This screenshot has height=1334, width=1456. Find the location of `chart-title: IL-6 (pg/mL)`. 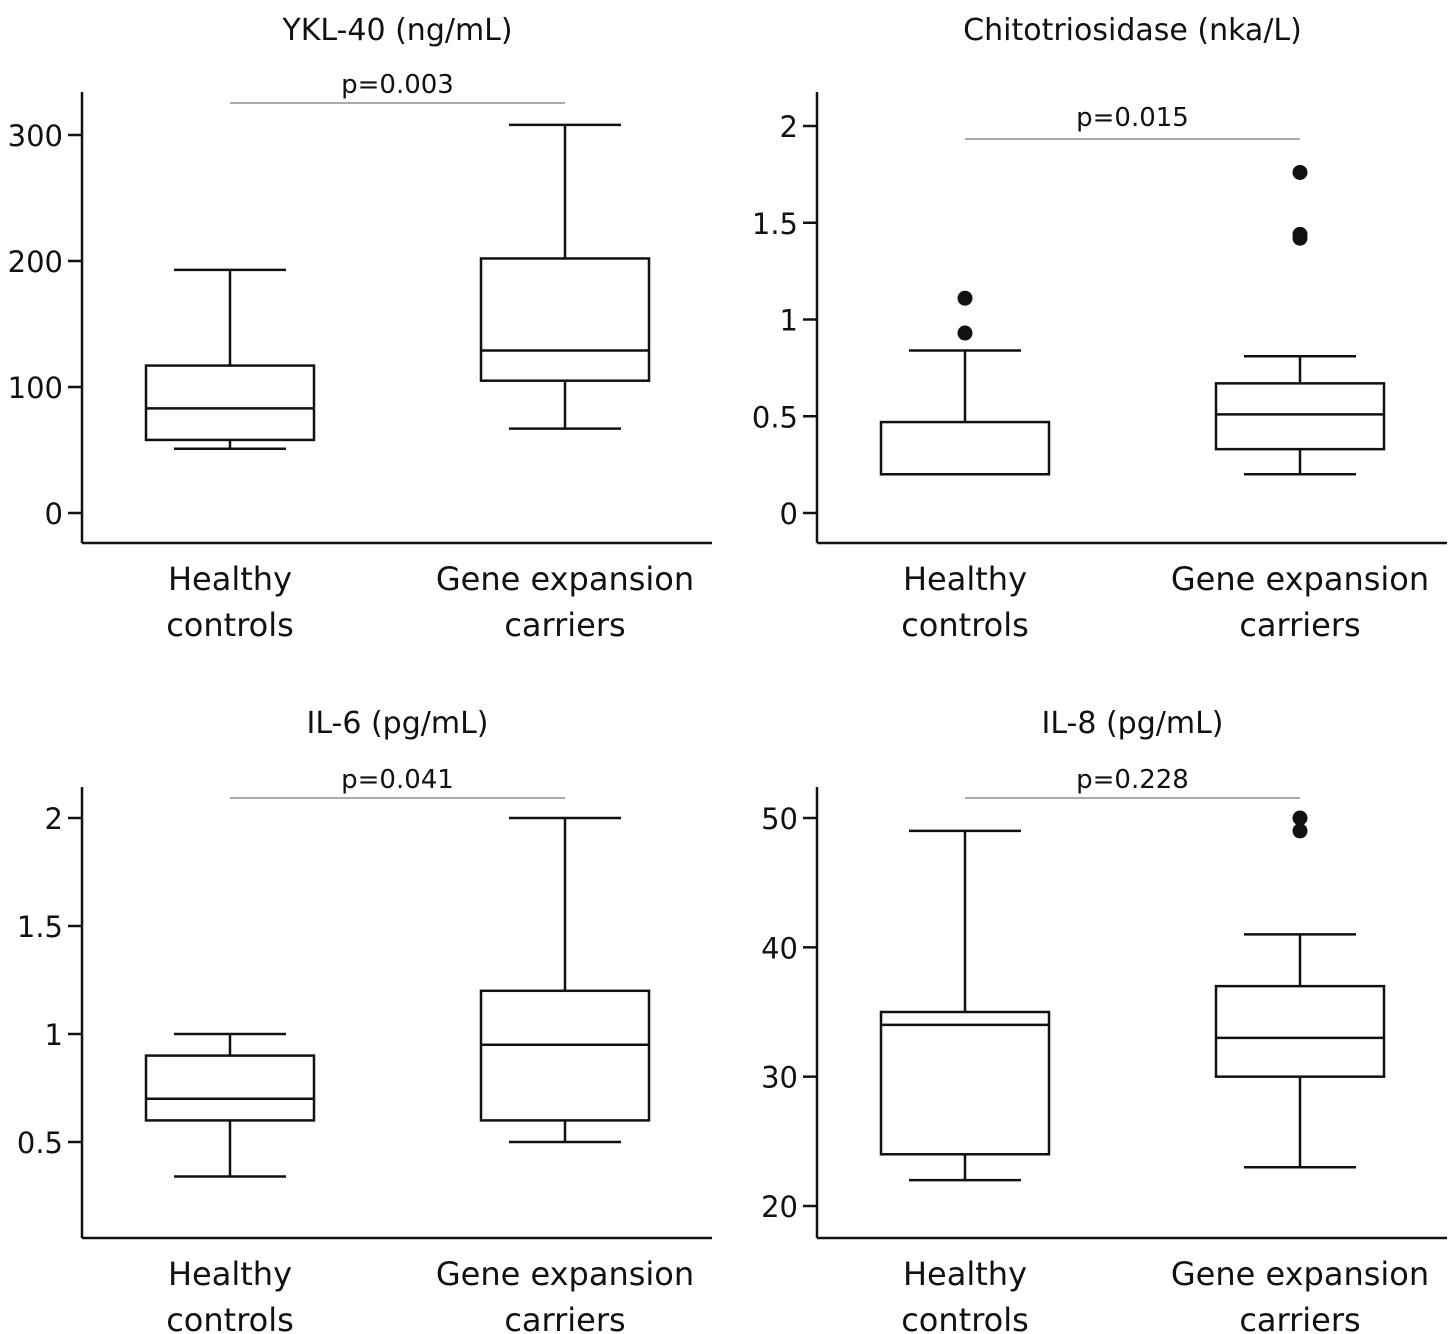

chart-title: IL-6 (pg/mL) is located at coordinates (397, 723).